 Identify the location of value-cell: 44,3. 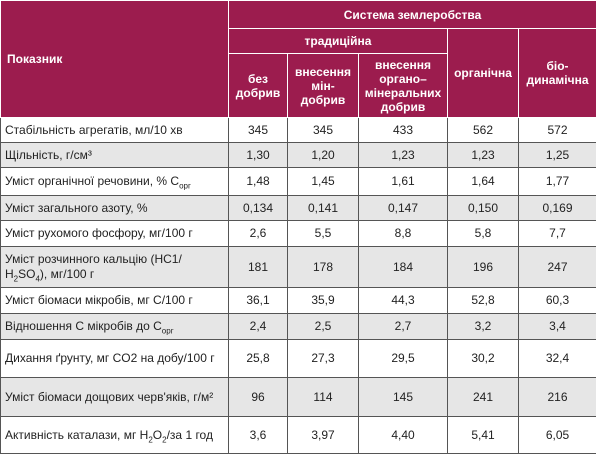
(403, 301).